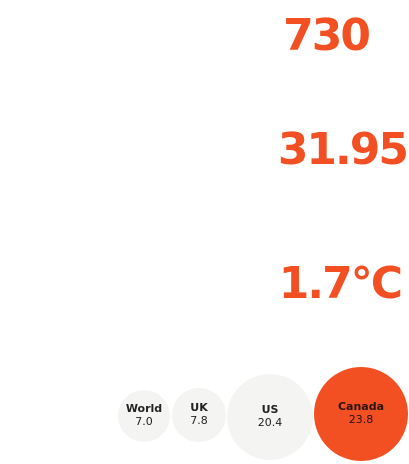 The width and height of the screenshot is (409, 464). I want to click on bubble-value: 7.0, so click(144, 421).